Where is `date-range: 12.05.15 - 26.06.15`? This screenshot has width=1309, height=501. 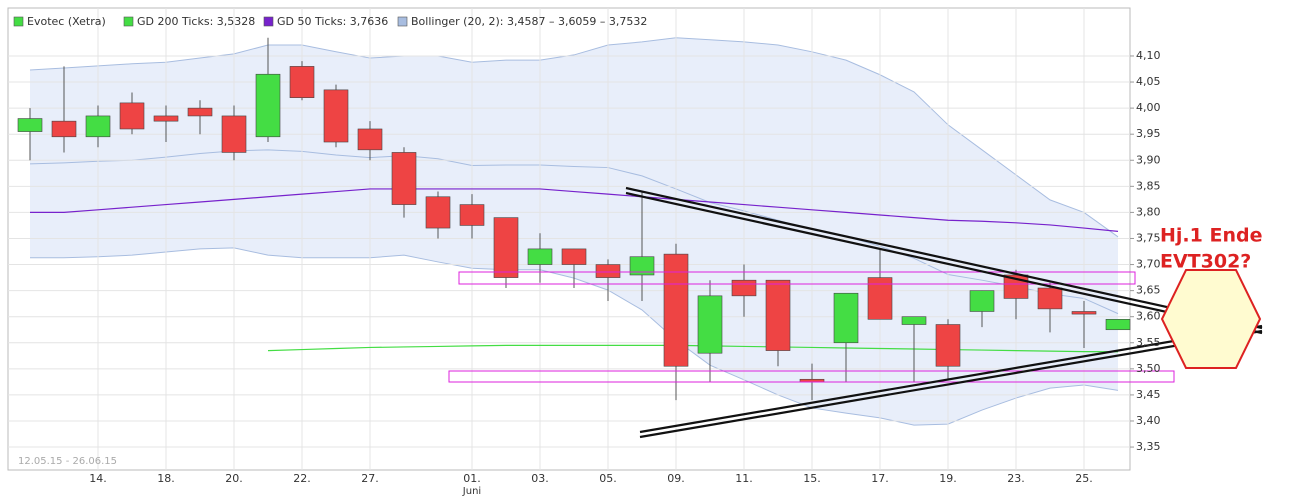
date-range: 12.05.15 - 26.06.15 is located at coordinates (67, 461).